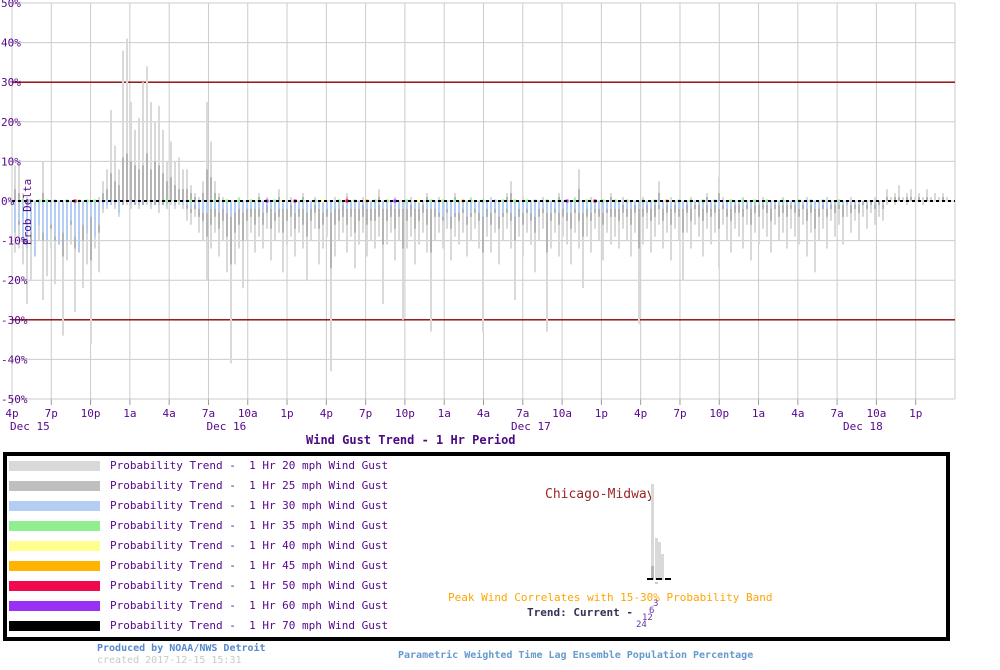 This screenshot has height=670, width=1000. I want to click on x-axis-tick-label: 7p, so click(365, 413).